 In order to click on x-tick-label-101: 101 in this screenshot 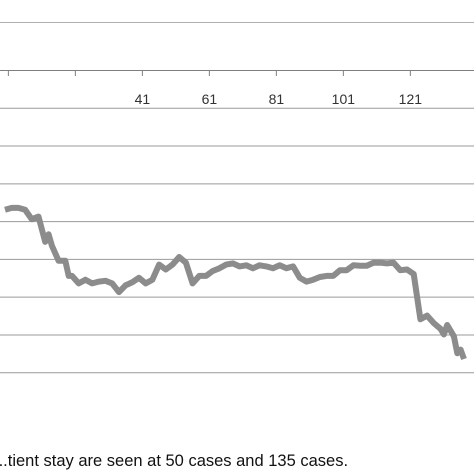, I will do `click(344, 99)`.